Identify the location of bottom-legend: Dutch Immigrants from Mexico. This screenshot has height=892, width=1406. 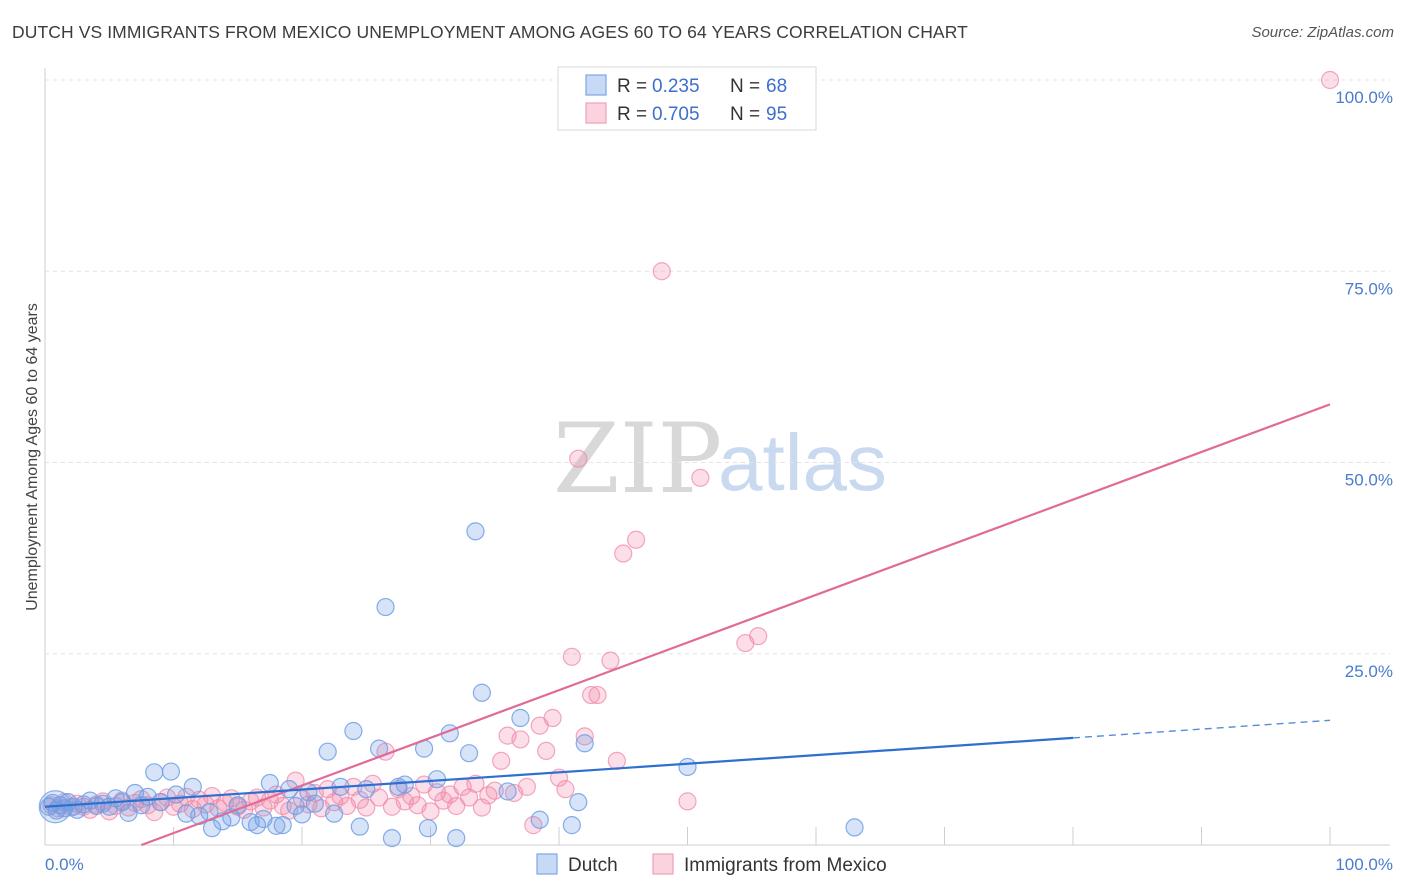
(711, 864).